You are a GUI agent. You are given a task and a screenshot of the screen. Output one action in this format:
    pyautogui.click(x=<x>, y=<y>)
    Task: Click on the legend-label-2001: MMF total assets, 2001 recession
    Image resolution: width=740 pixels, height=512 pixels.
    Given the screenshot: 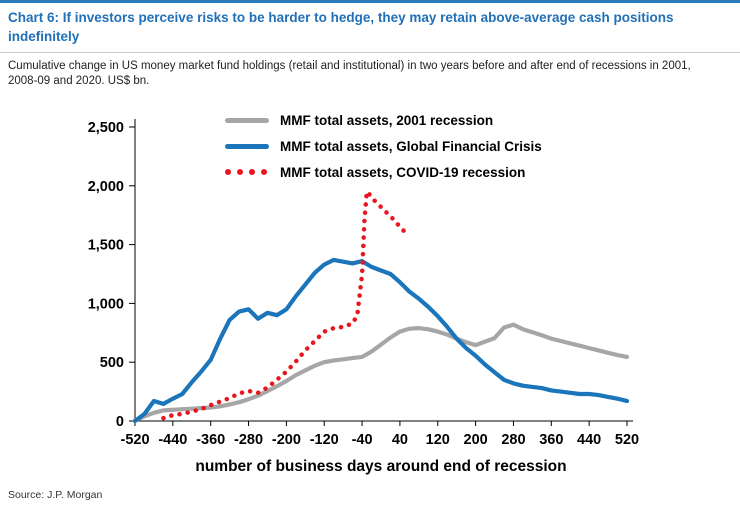 What is the action you would take?
    pyautogui.click(x=387, y=120)
    